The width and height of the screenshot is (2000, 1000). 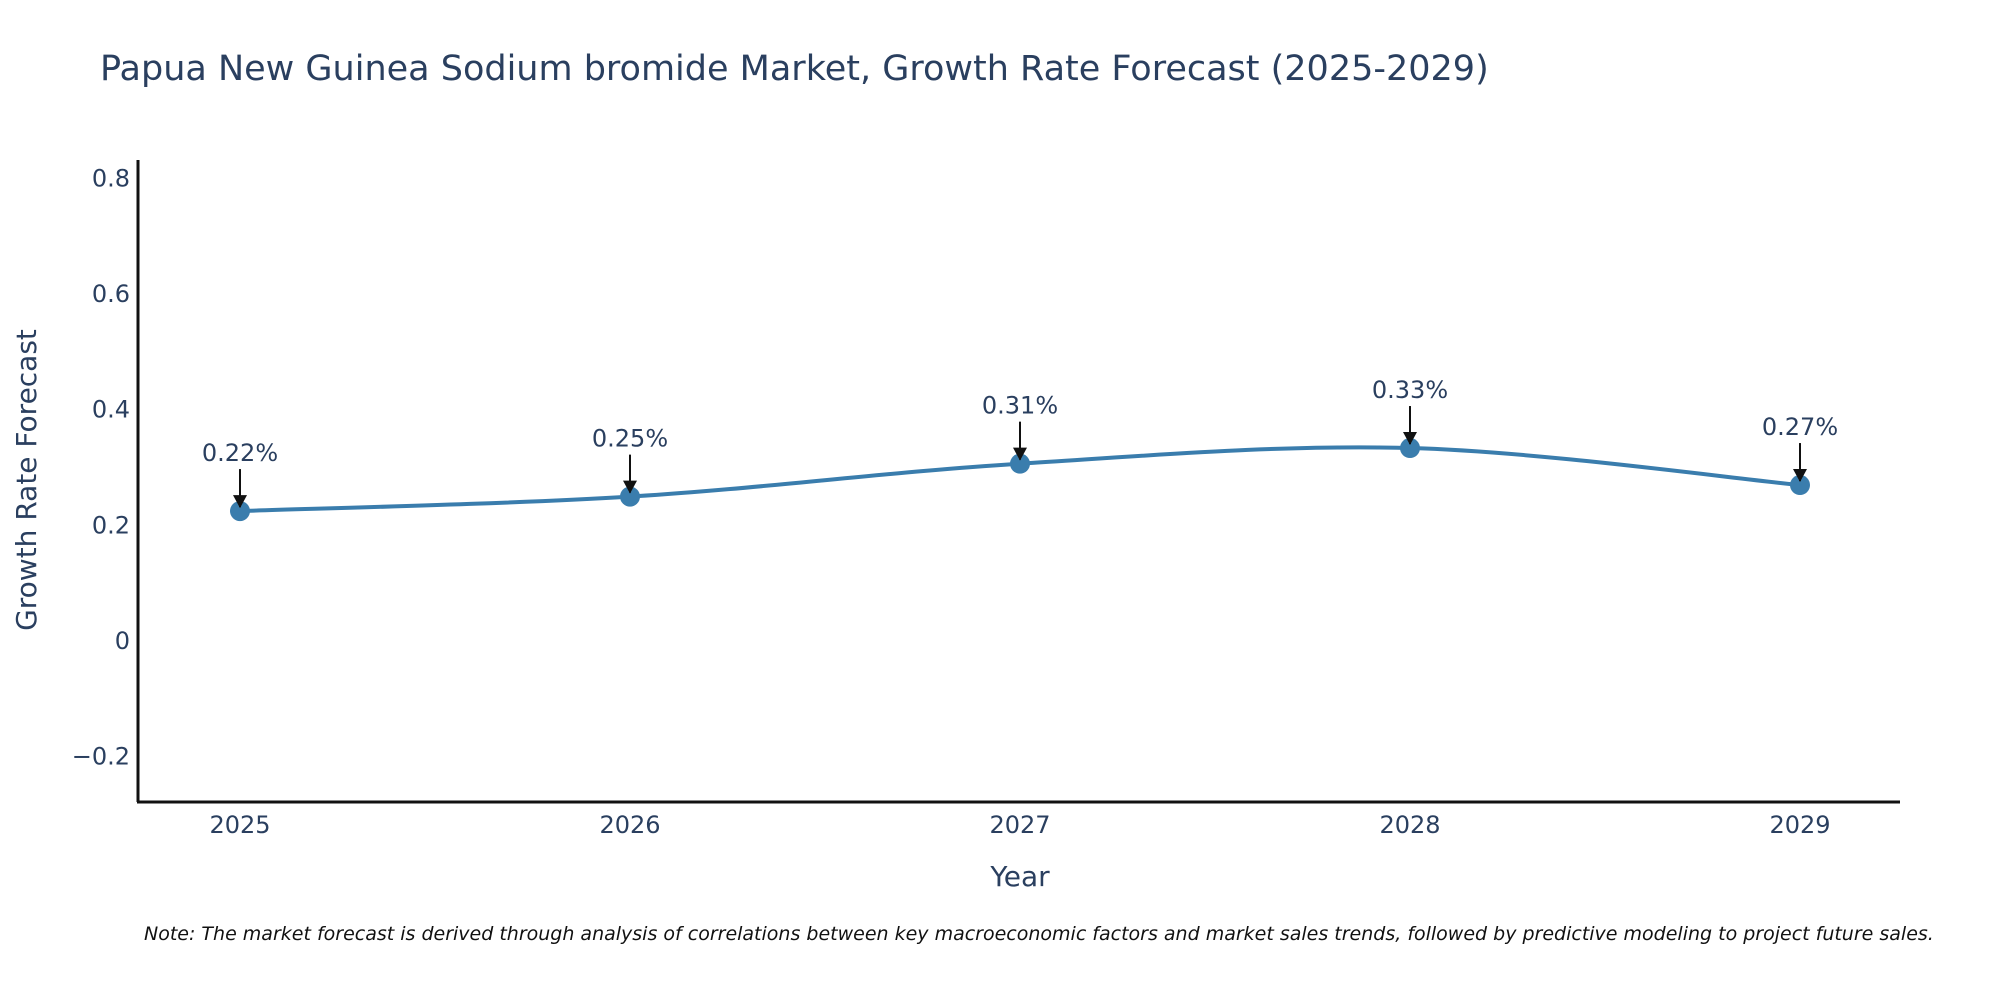 I want to click on x-tick-label: 2028, so click(x=1409, y=825).